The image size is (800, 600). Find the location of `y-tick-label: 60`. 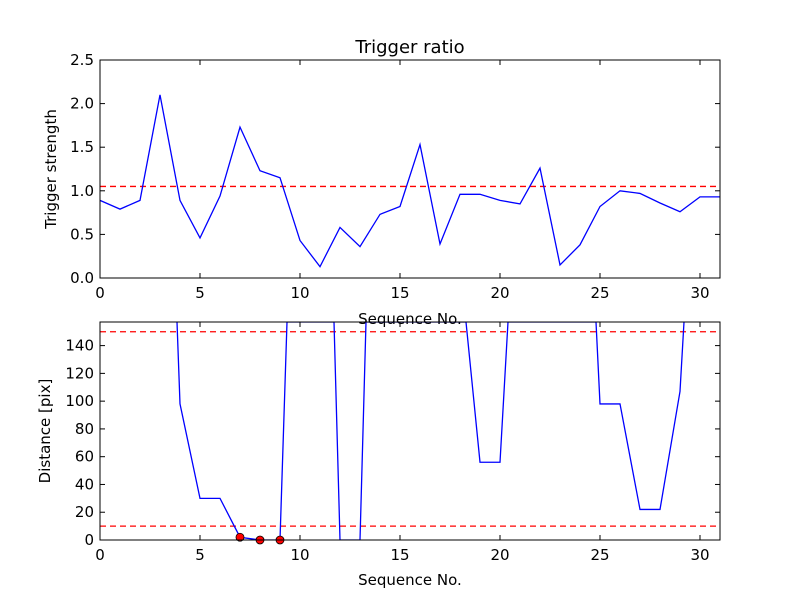

y-tick-label: 60 is located at coordinates (84, 457).